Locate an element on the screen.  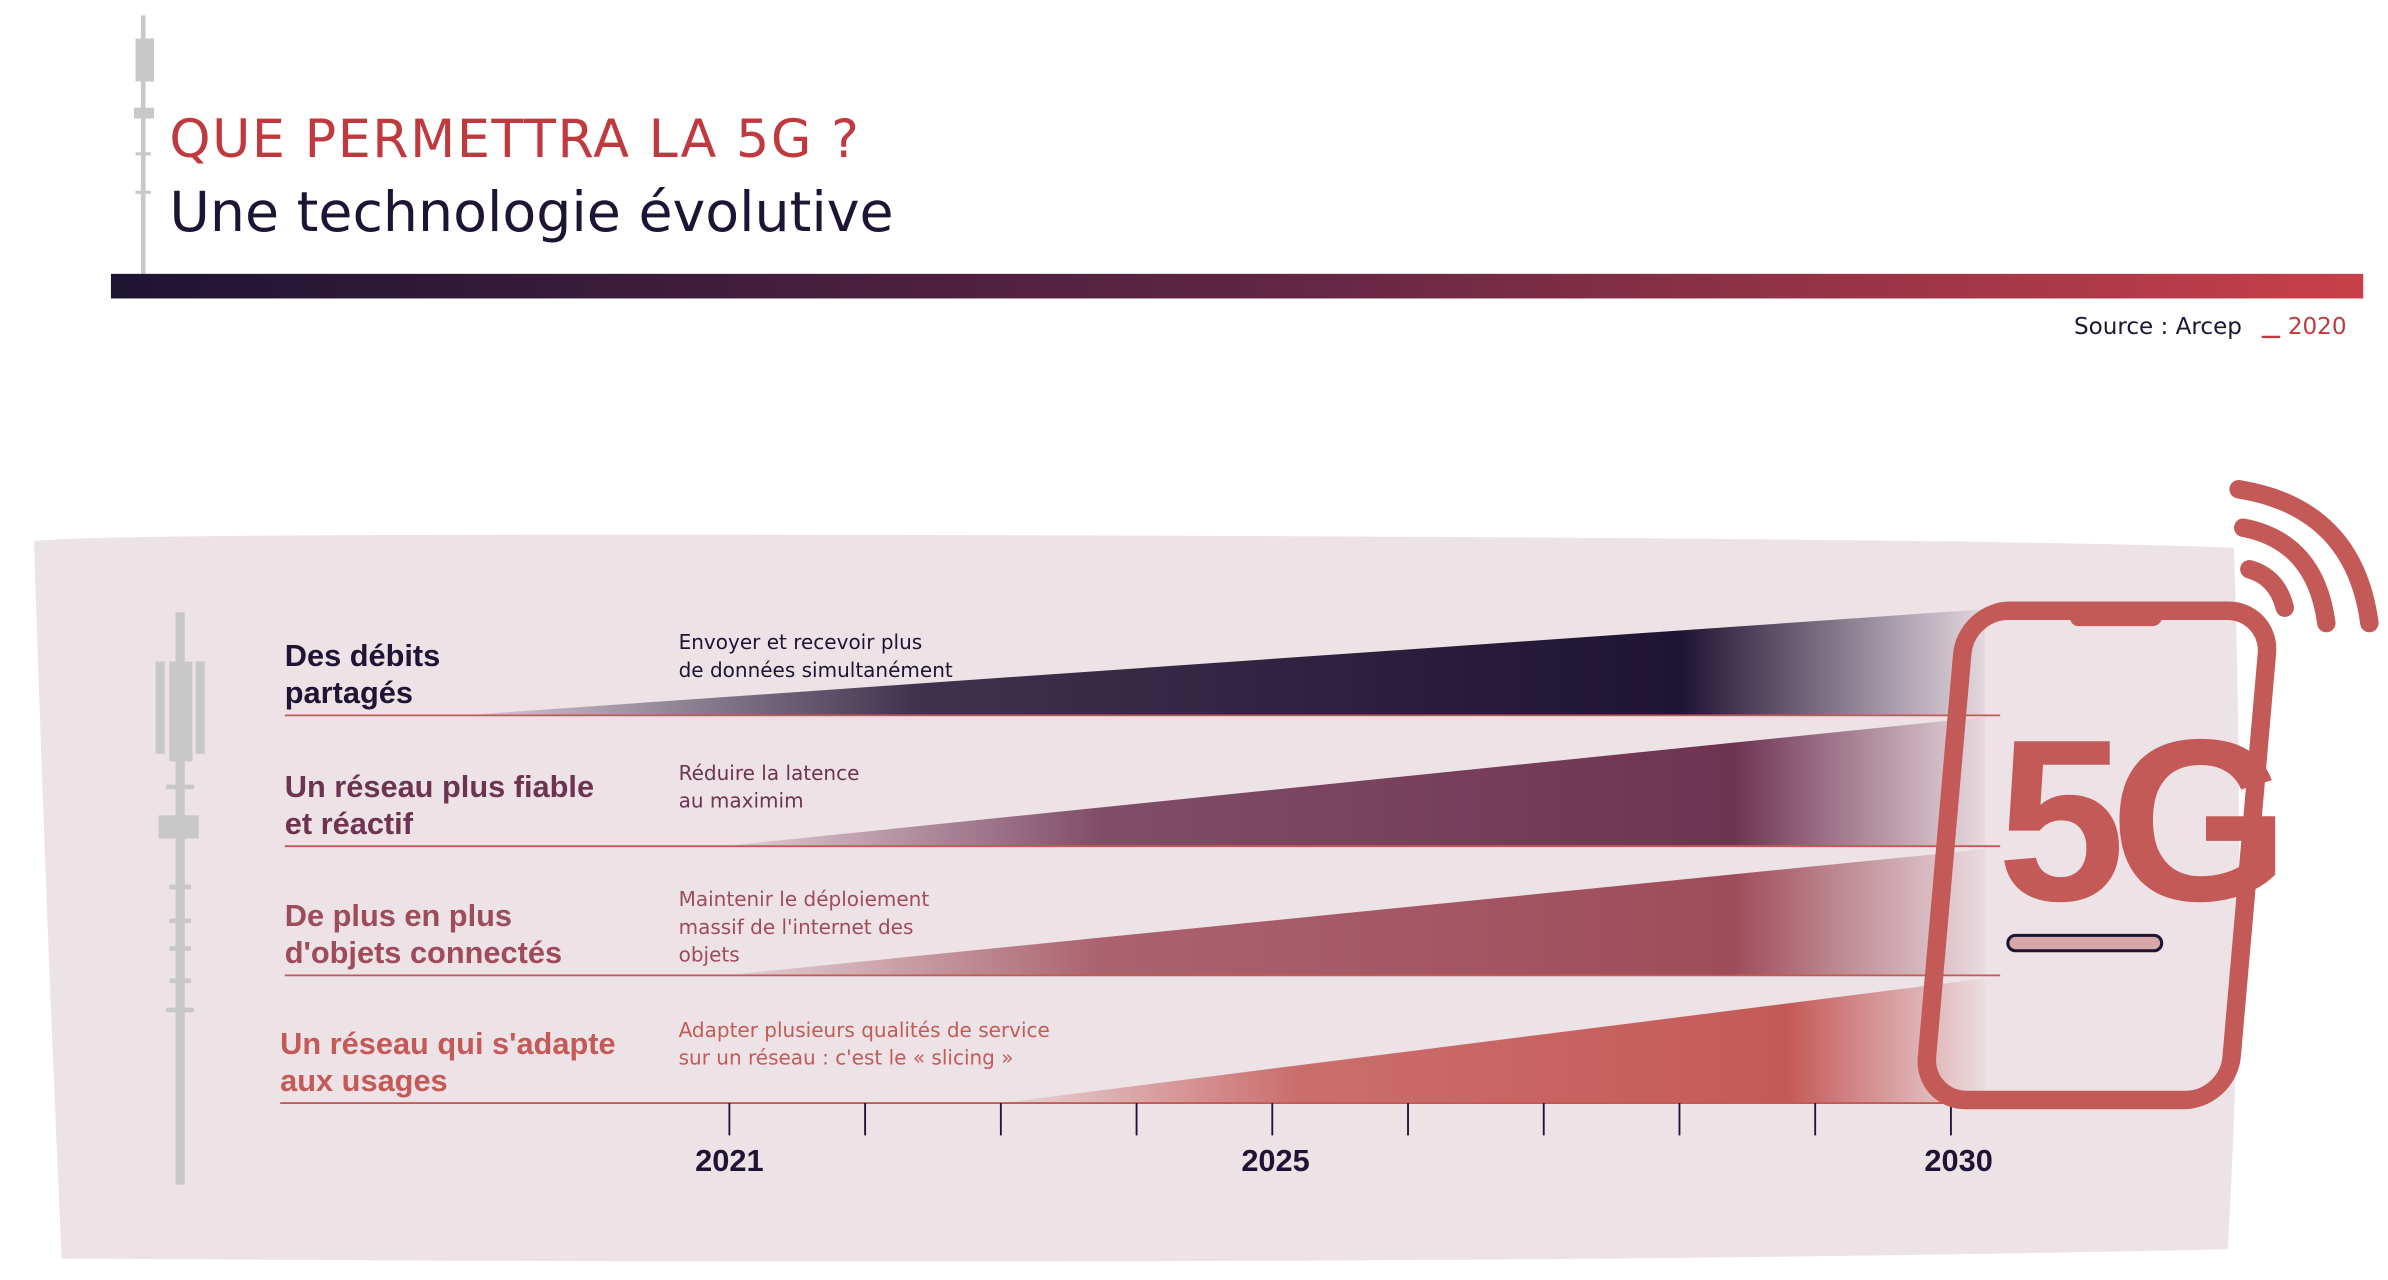
phone-notch is located at coordinates (2116, 617).